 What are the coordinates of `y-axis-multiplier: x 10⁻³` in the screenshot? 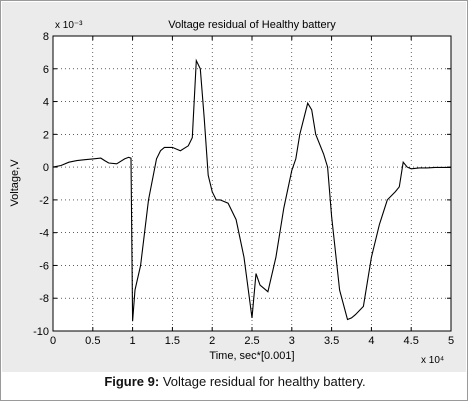 It's located at (69, 25).